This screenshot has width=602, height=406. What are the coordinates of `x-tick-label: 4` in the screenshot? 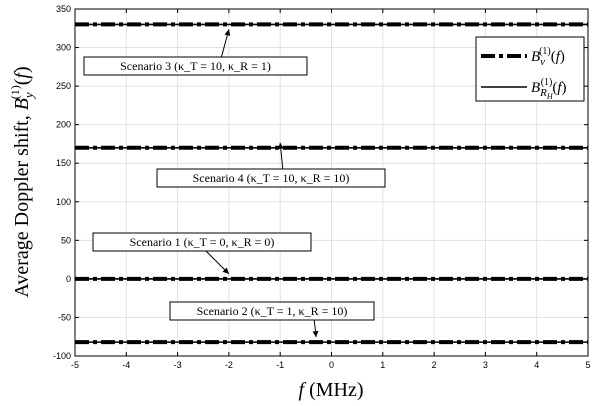 It's located at (536, 365).